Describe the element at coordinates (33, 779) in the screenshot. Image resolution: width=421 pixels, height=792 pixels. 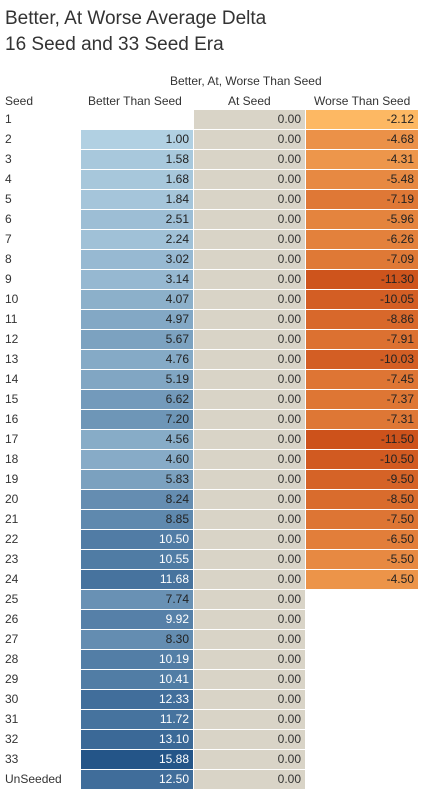
I see `seed-label: UnSeeded` at that location.